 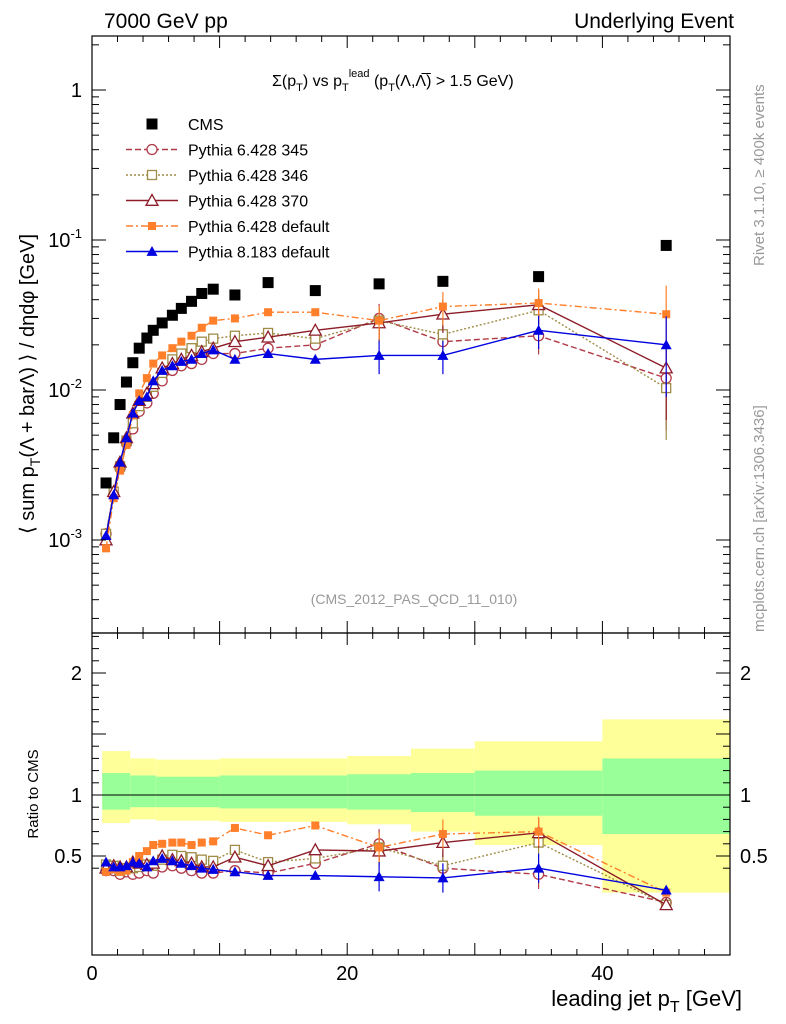 I want to click on ratio-series-pythia-8-183-default, so click(x=386, y=873).